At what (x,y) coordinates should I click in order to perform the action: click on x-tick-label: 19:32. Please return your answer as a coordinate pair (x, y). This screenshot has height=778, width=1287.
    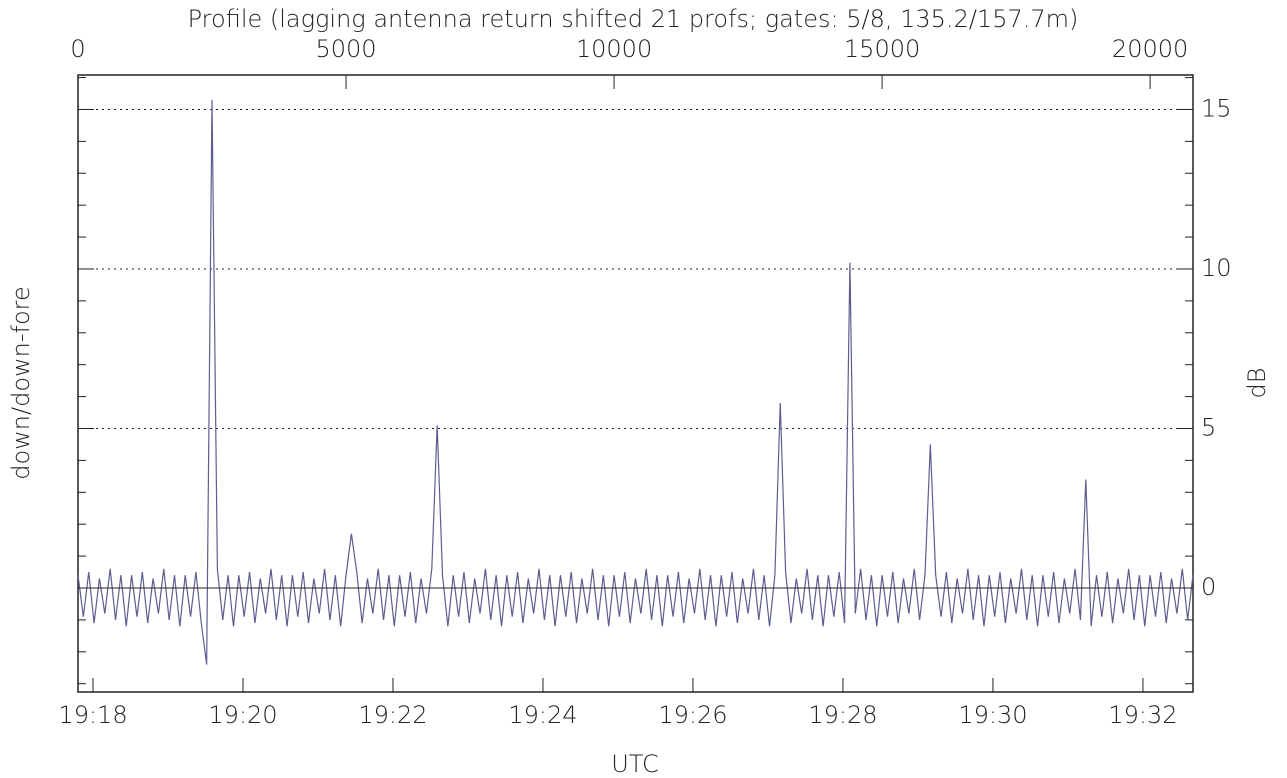
    Looking at the image, I should click on (1142, 715).